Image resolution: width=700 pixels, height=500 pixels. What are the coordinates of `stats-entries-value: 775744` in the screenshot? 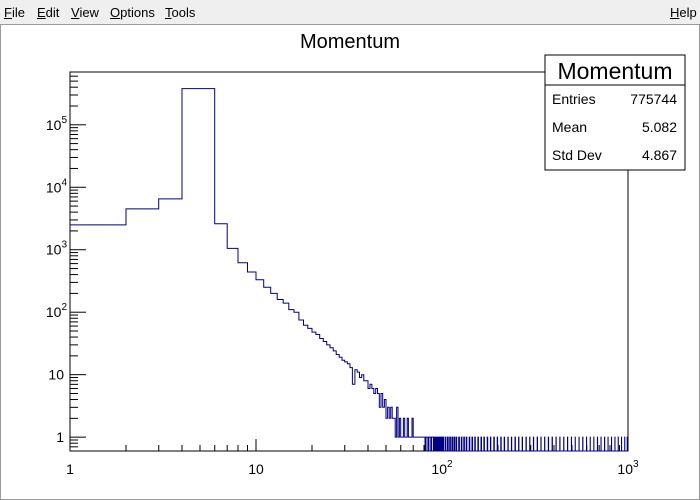 It's located at (653, 99).